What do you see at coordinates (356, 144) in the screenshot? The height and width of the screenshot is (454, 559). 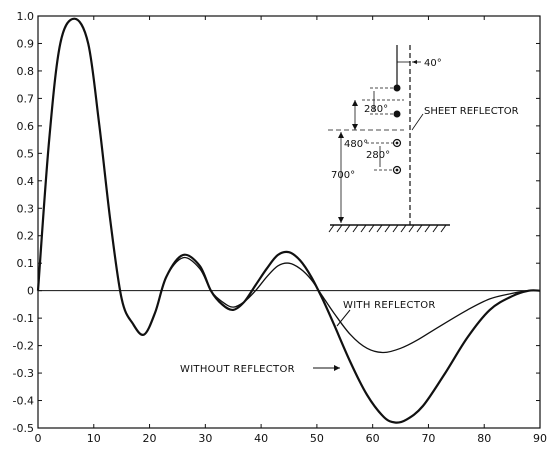 I see `inset-spacing-middle-label: 480°` at bounding box center [356, 144].